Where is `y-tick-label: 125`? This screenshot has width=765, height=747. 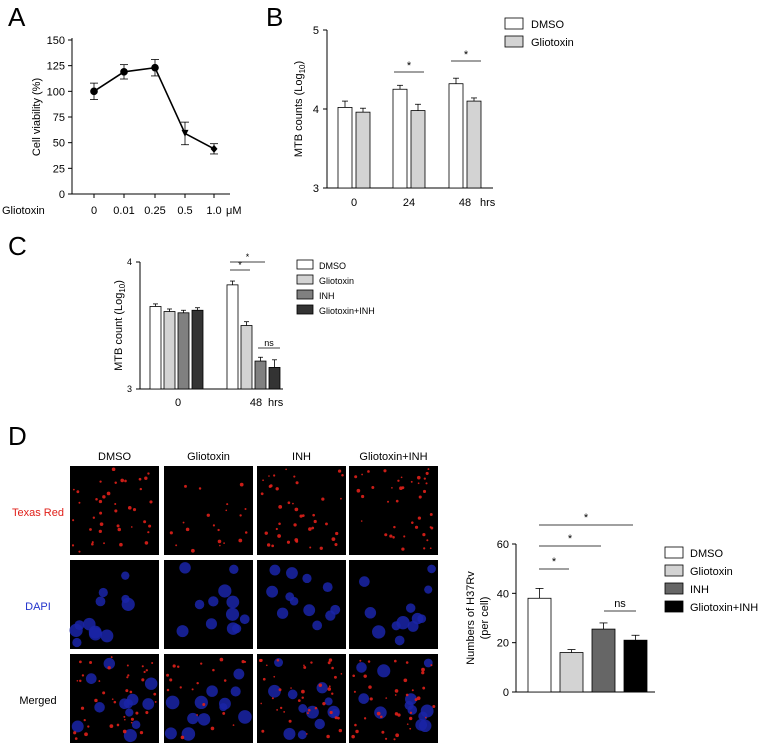
y-tick-label: 125 is located at coordinates (56, 67).